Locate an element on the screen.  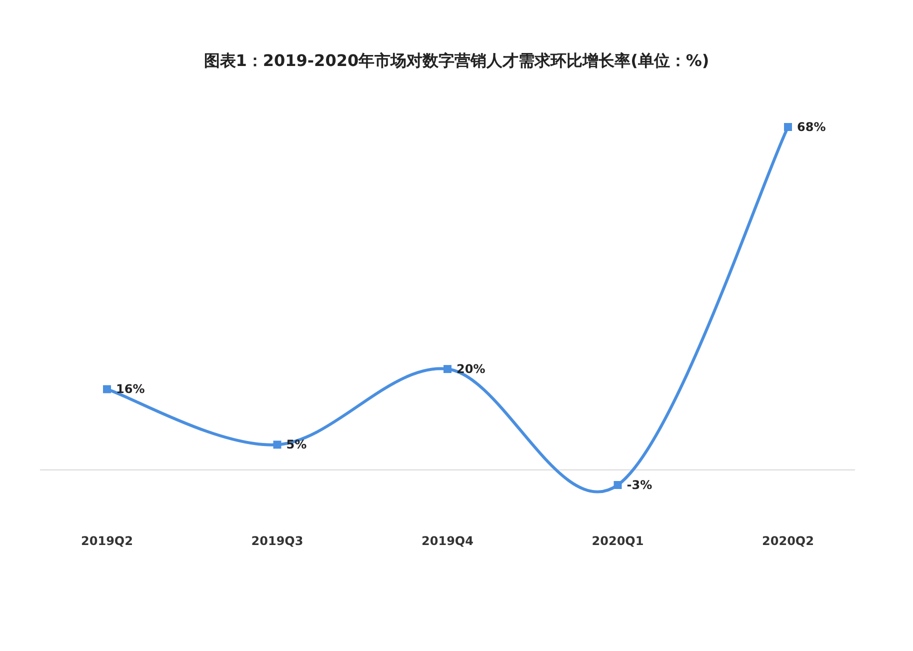
x-tick-label: 2019Q4 is located at coordinates (448, 541).